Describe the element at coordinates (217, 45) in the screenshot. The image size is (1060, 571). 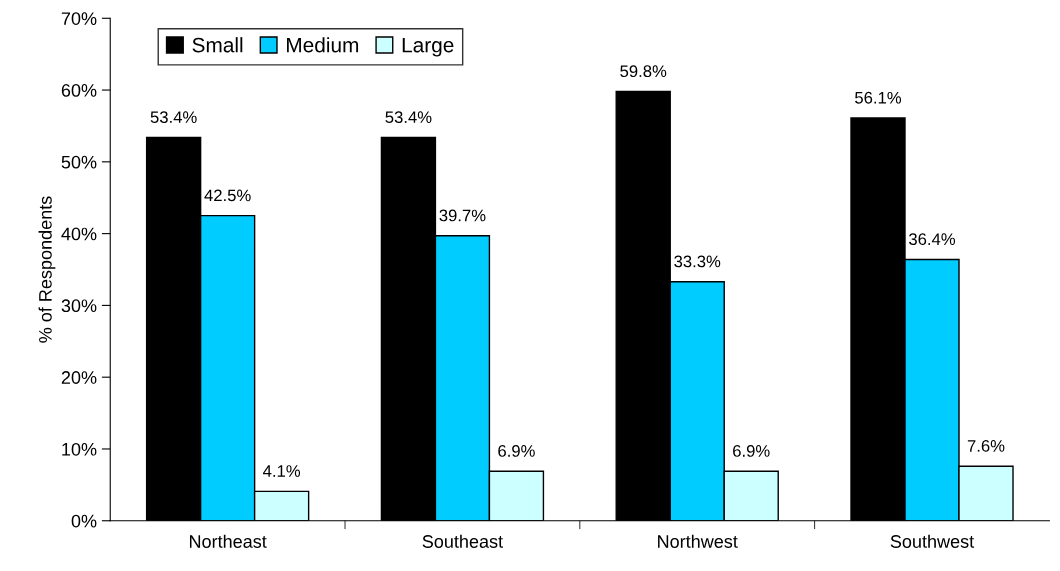
I see `legend-label: Small` at that location.